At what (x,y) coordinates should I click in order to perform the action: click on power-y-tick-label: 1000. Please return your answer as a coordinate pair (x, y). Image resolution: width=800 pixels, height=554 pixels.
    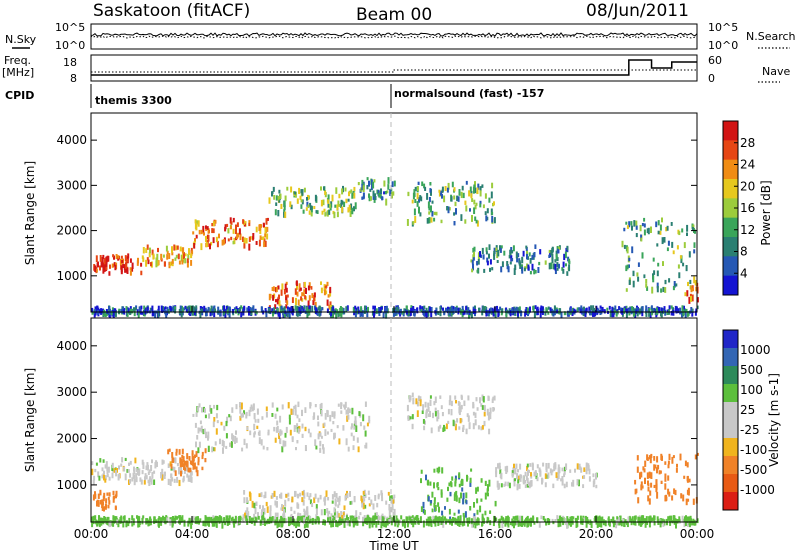
    Looking at the image, I should click on (71, 276).